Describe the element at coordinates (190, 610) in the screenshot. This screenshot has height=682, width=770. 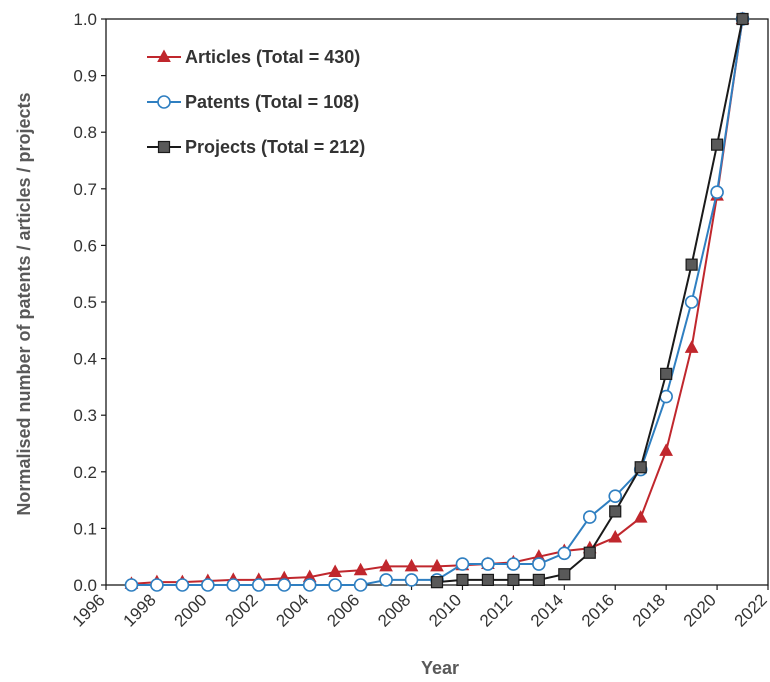
I see `x-tick-label: 2000` at that location.